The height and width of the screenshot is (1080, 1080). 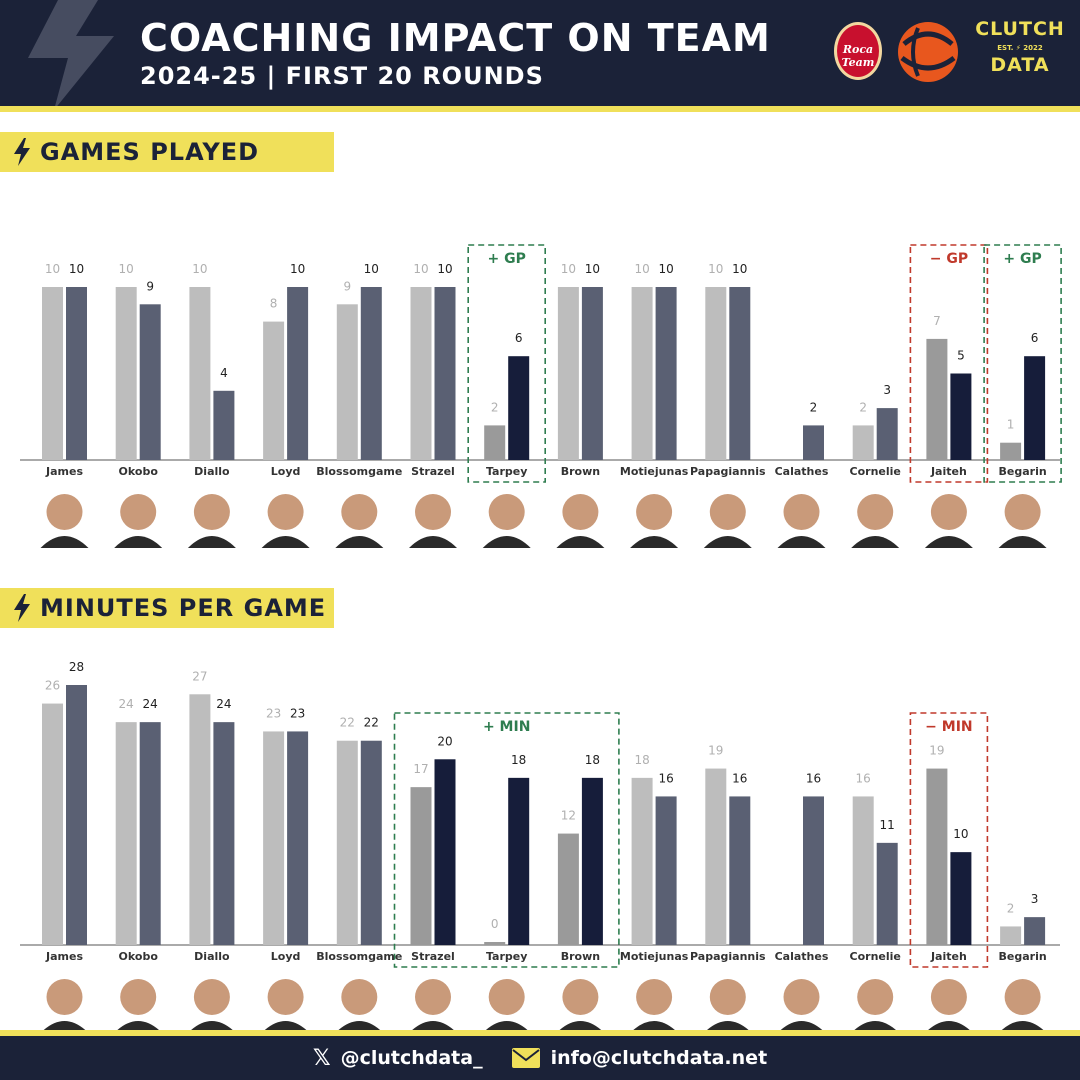 I want to click on current-coach-bar-strazel, so click(x=445, y=373).